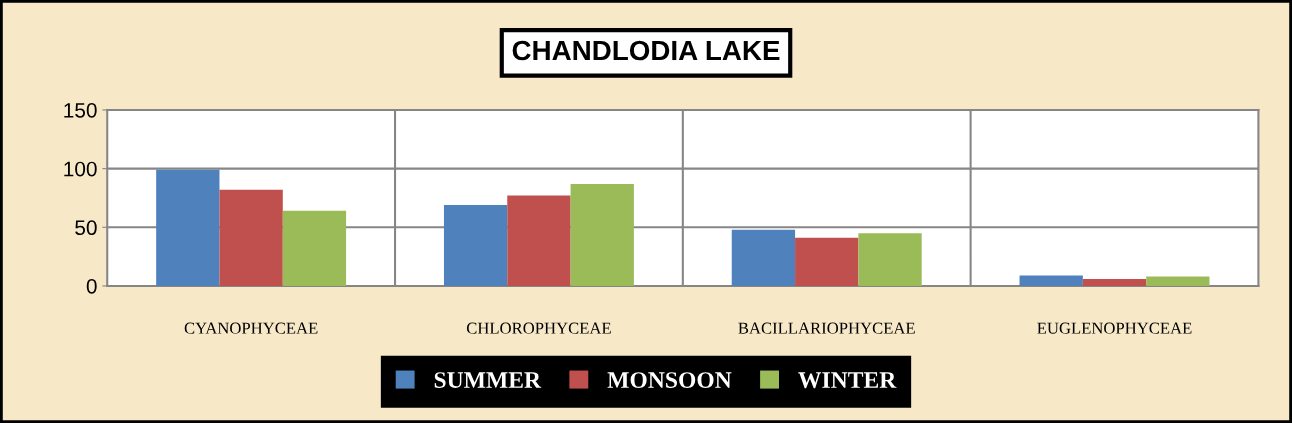  I want to click on legend-label: SUMMER, so click(488, 380).